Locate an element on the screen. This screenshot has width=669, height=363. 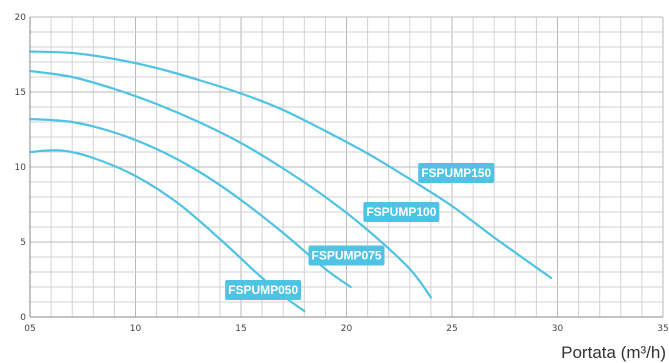
x-tick-label: 35 is located at coordinates (662, 329).